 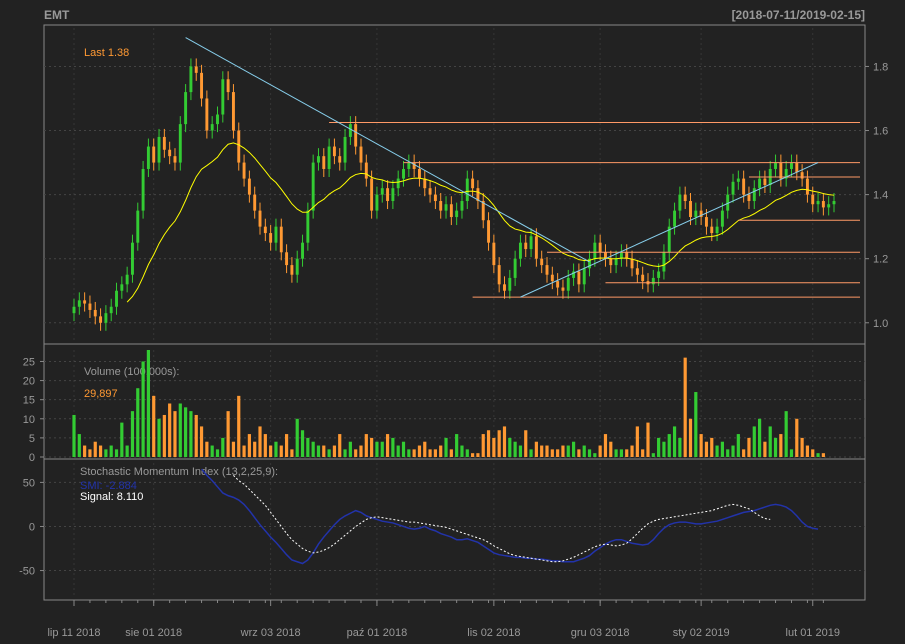 What do you see at coordinates (73, 633) in the screenshot?
I see `x-tick-label: lip 11 2018` at bounding box center [73, 633].